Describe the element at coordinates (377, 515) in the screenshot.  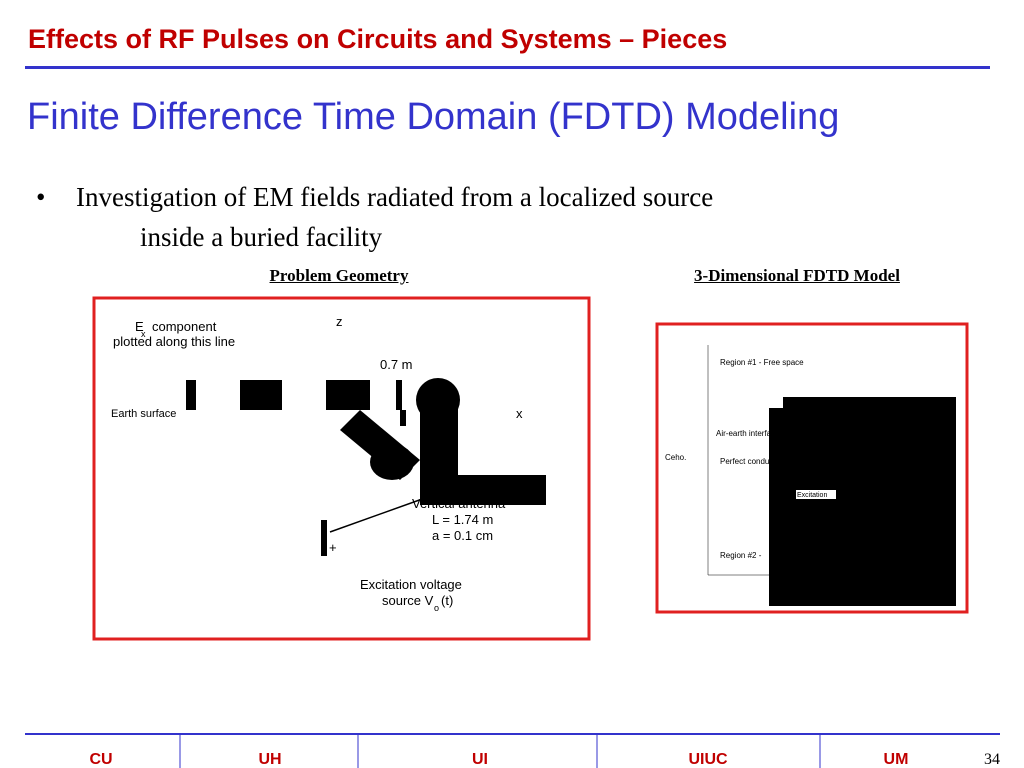
I see `pointer` at that location.